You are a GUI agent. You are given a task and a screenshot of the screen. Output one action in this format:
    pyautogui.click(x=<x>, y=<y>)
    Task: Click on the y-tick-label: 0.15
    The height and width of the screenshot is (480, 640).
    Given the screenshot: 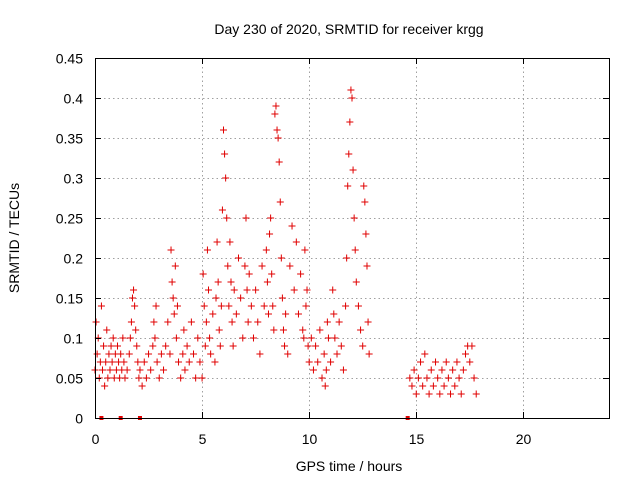 What is the action you would take?
    pyautogui.click(x=69, y=299)
    